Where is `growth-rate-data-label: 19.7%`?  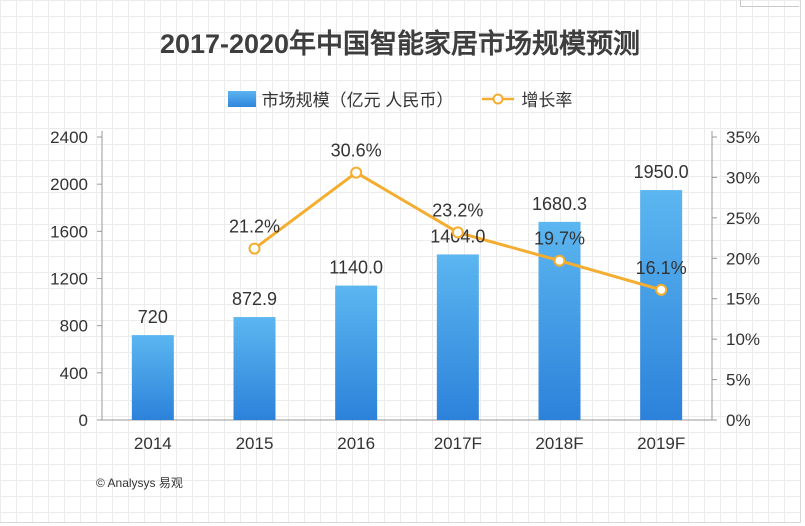 growth-rate-data-label: 19.7% is located at coordinates (559, 239).